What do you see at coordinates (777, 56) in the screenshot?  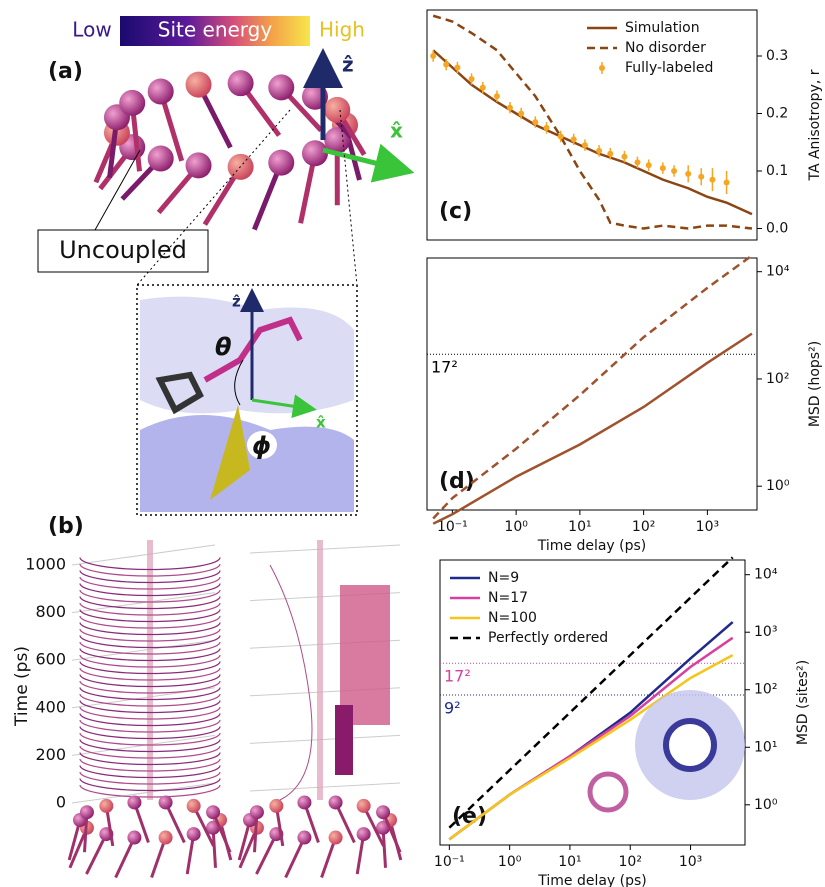 I see `y-tick-label: 0.3` at bounding box center [777, 56].